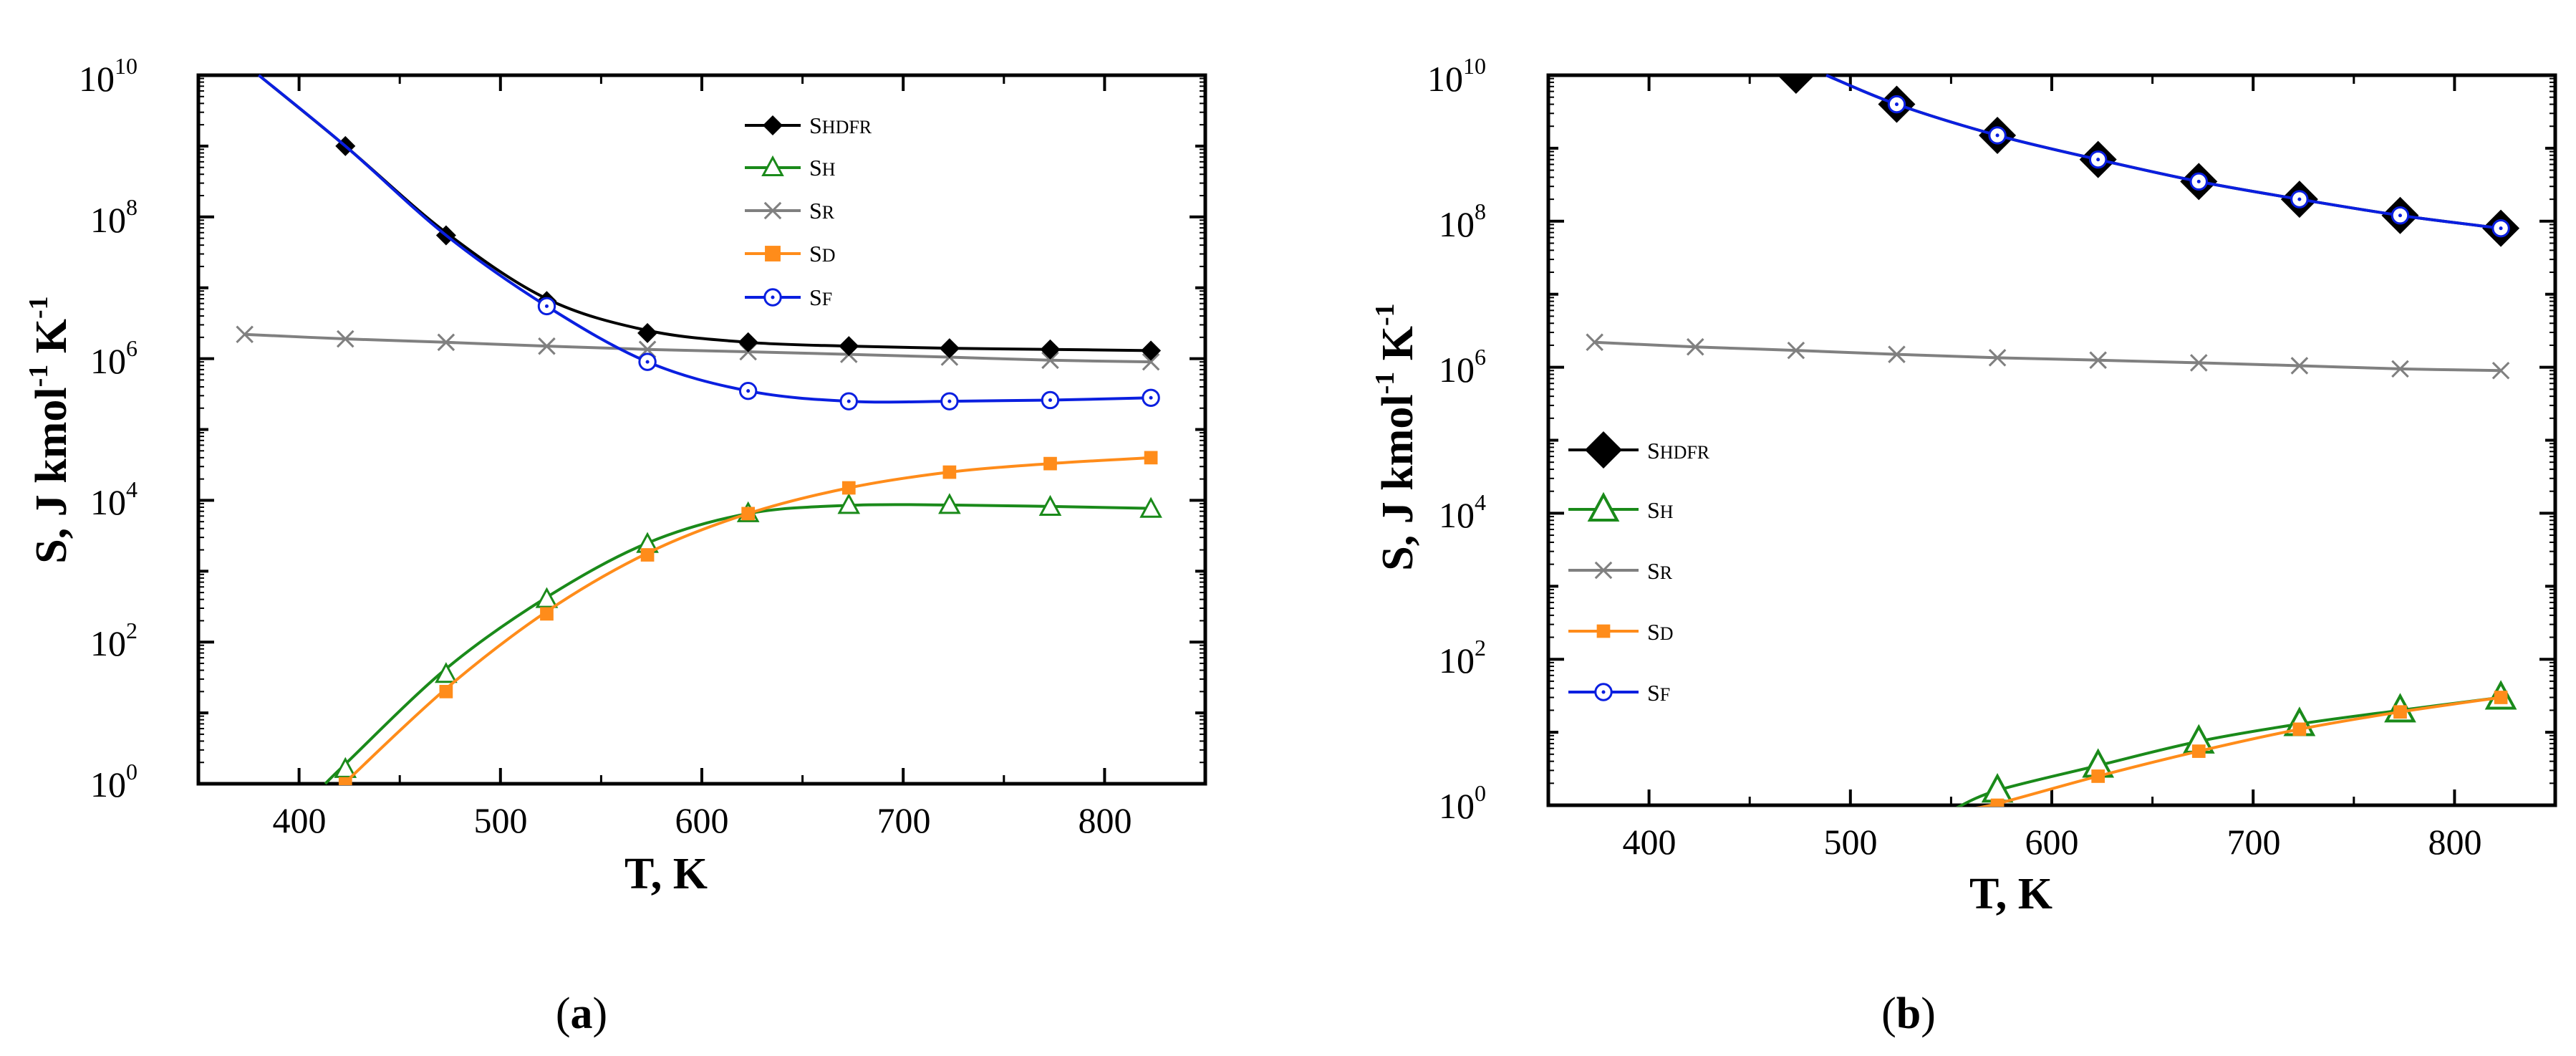 The height and width of the screenshot is (1056, 2576). Describe the element at coordinates (1660, 632) in the screenshot. I see `legend-label: SD` at that location.